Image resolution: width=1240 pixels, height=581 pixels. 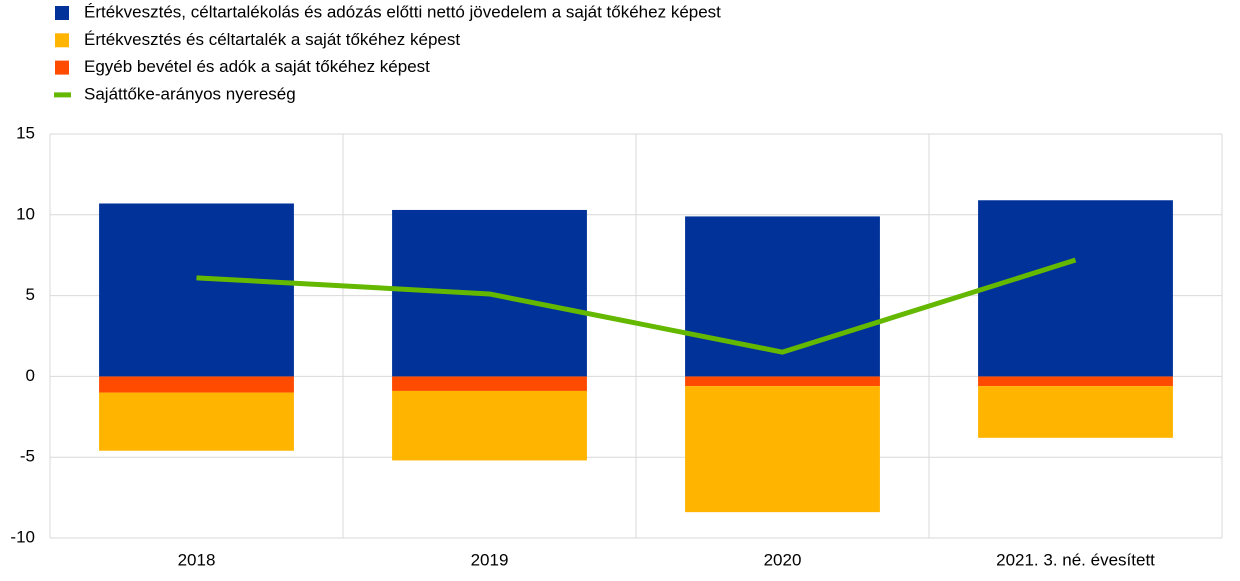 I want to click on legend-label: Sajáttőke-arányos nyereség, so click(x=190, y=93).